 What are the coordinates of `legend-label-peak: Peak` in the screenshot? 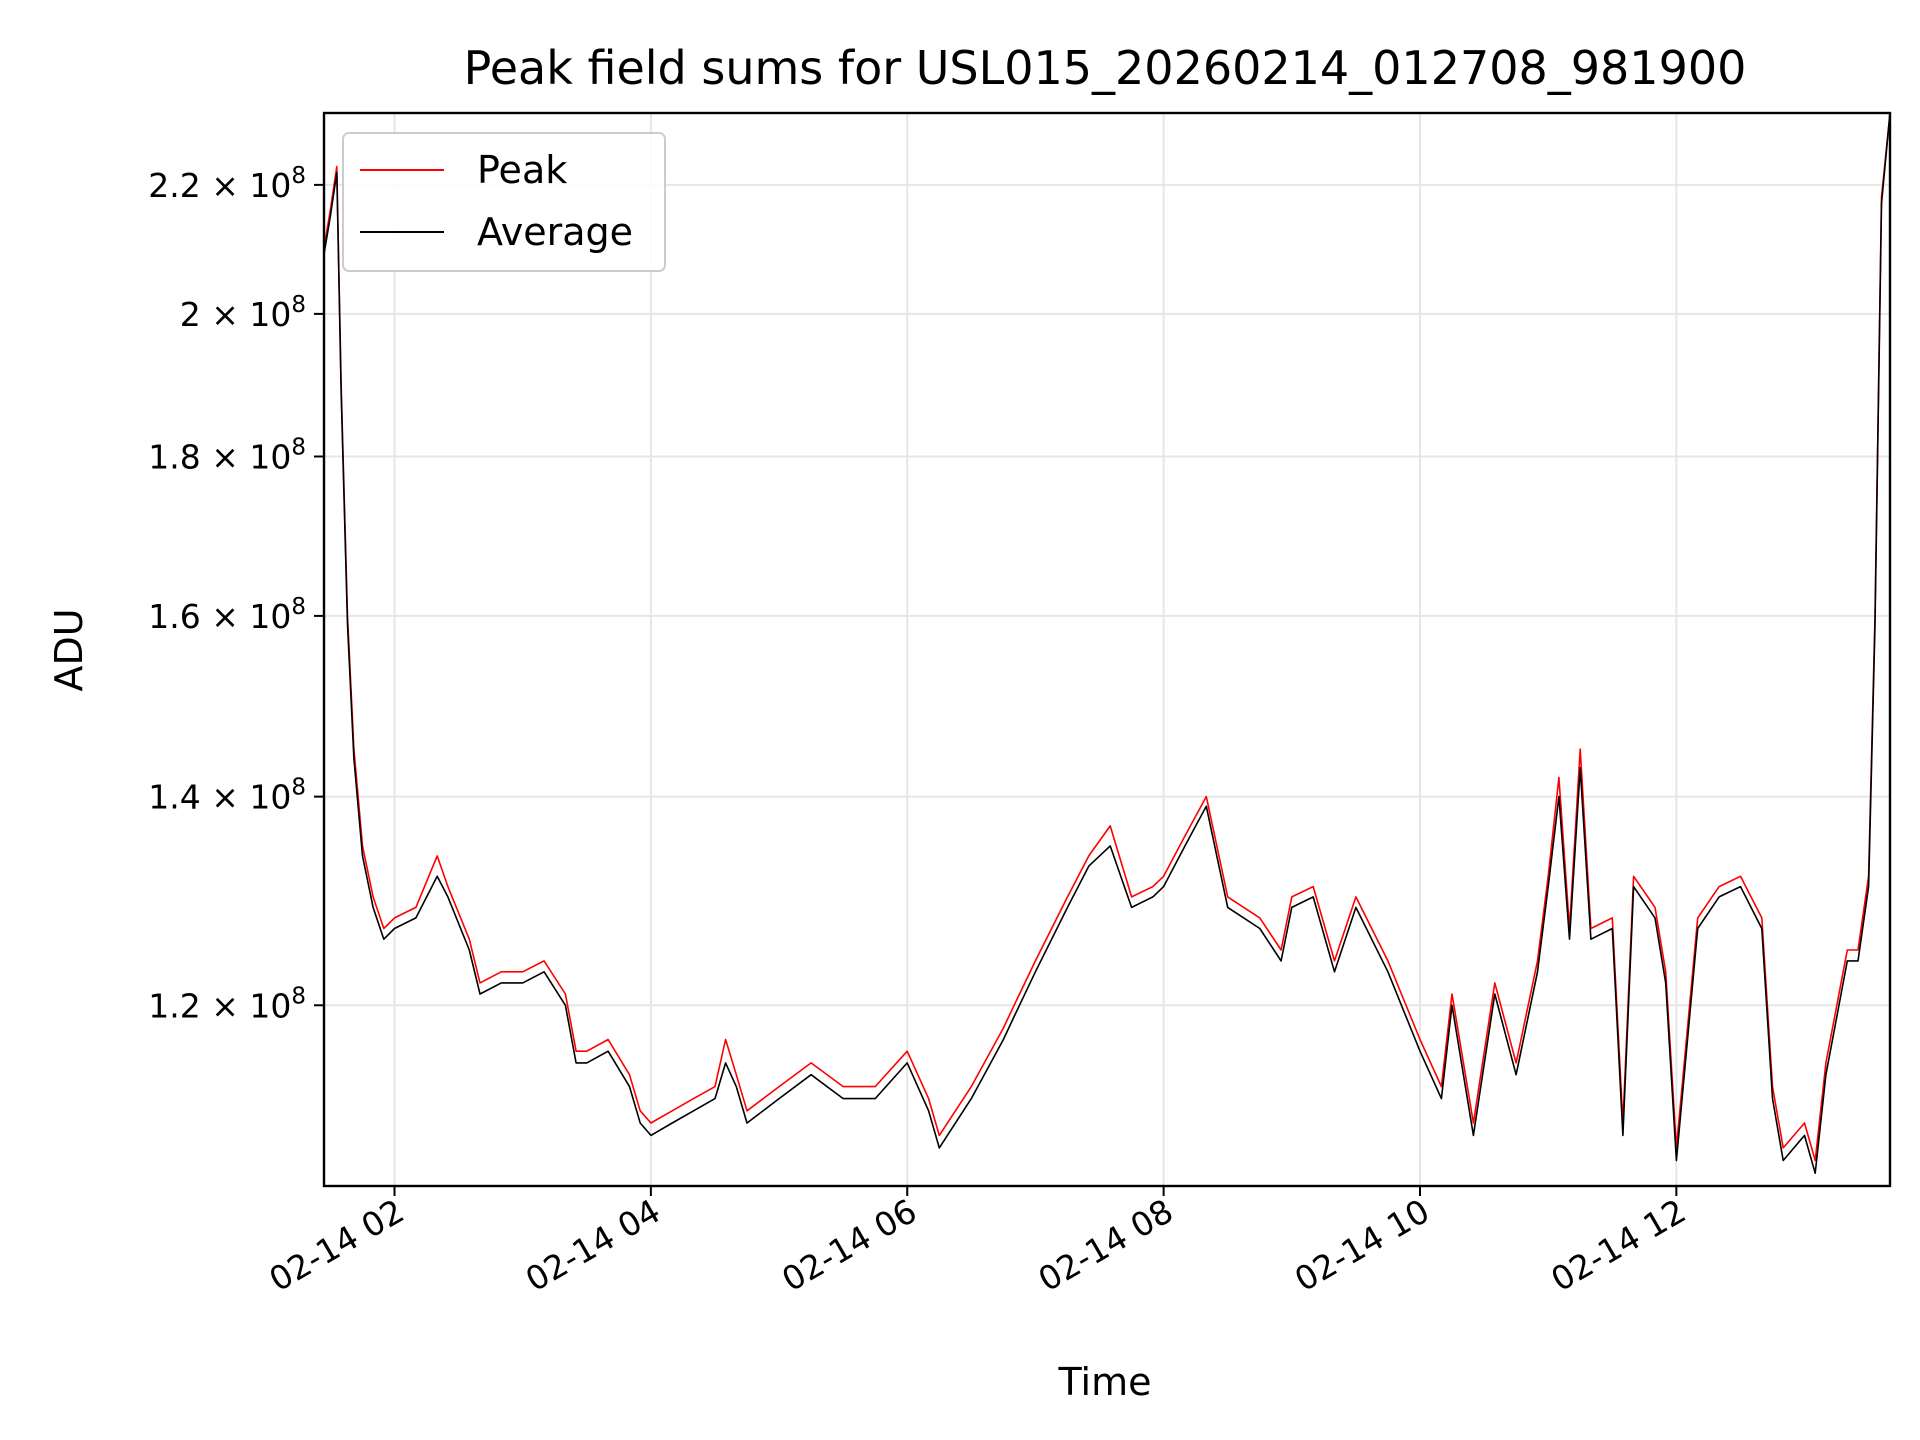 It's located at (522, 170).